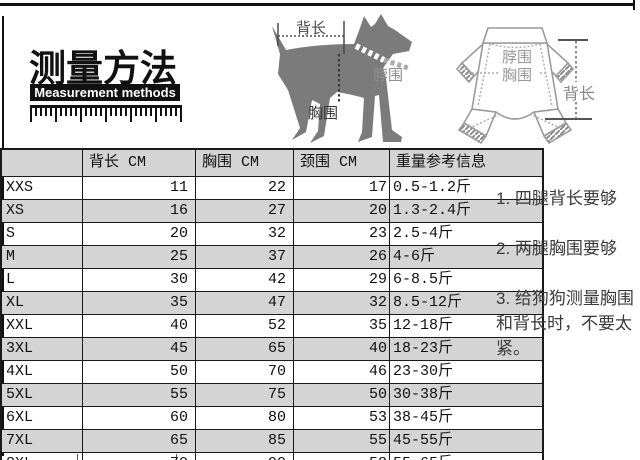 The height and width of the screenshot is (460, 640). What do you see at coordinates (396, 64) in the screenshot?
I see `dog-neck-leader-dashes` at bounding box center [396, 64].